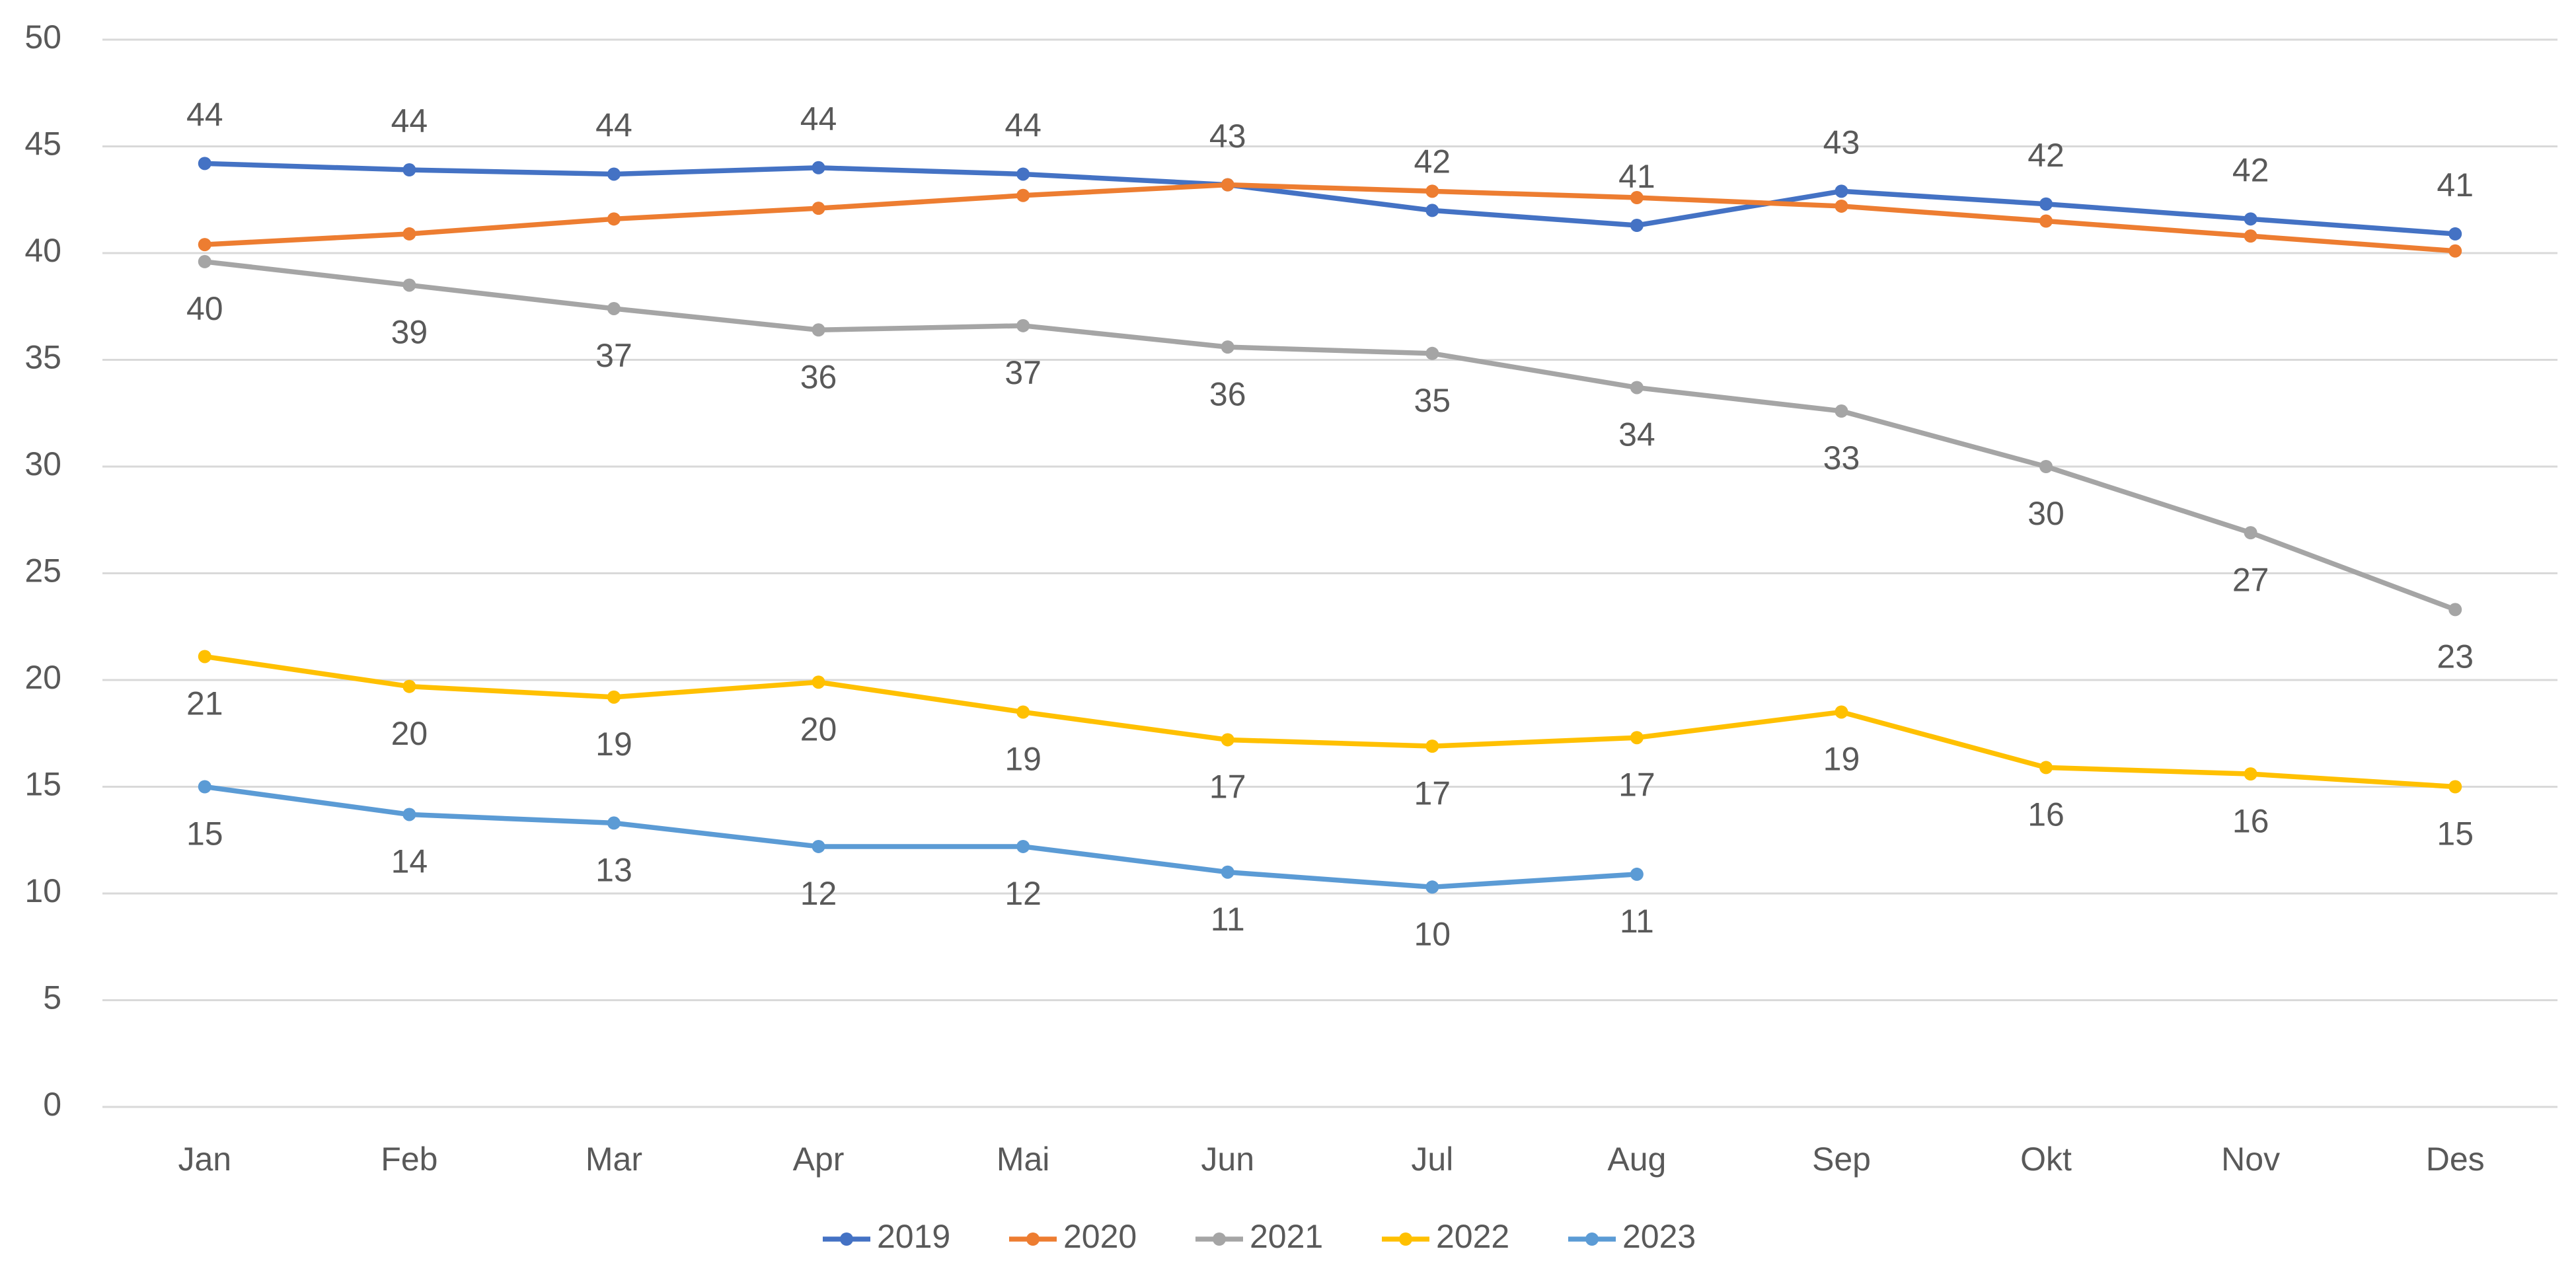  What do you see at coordinates (1637, 435) in the screenshot?
I see `data-label: 34` at bounding box center [1637, 435].